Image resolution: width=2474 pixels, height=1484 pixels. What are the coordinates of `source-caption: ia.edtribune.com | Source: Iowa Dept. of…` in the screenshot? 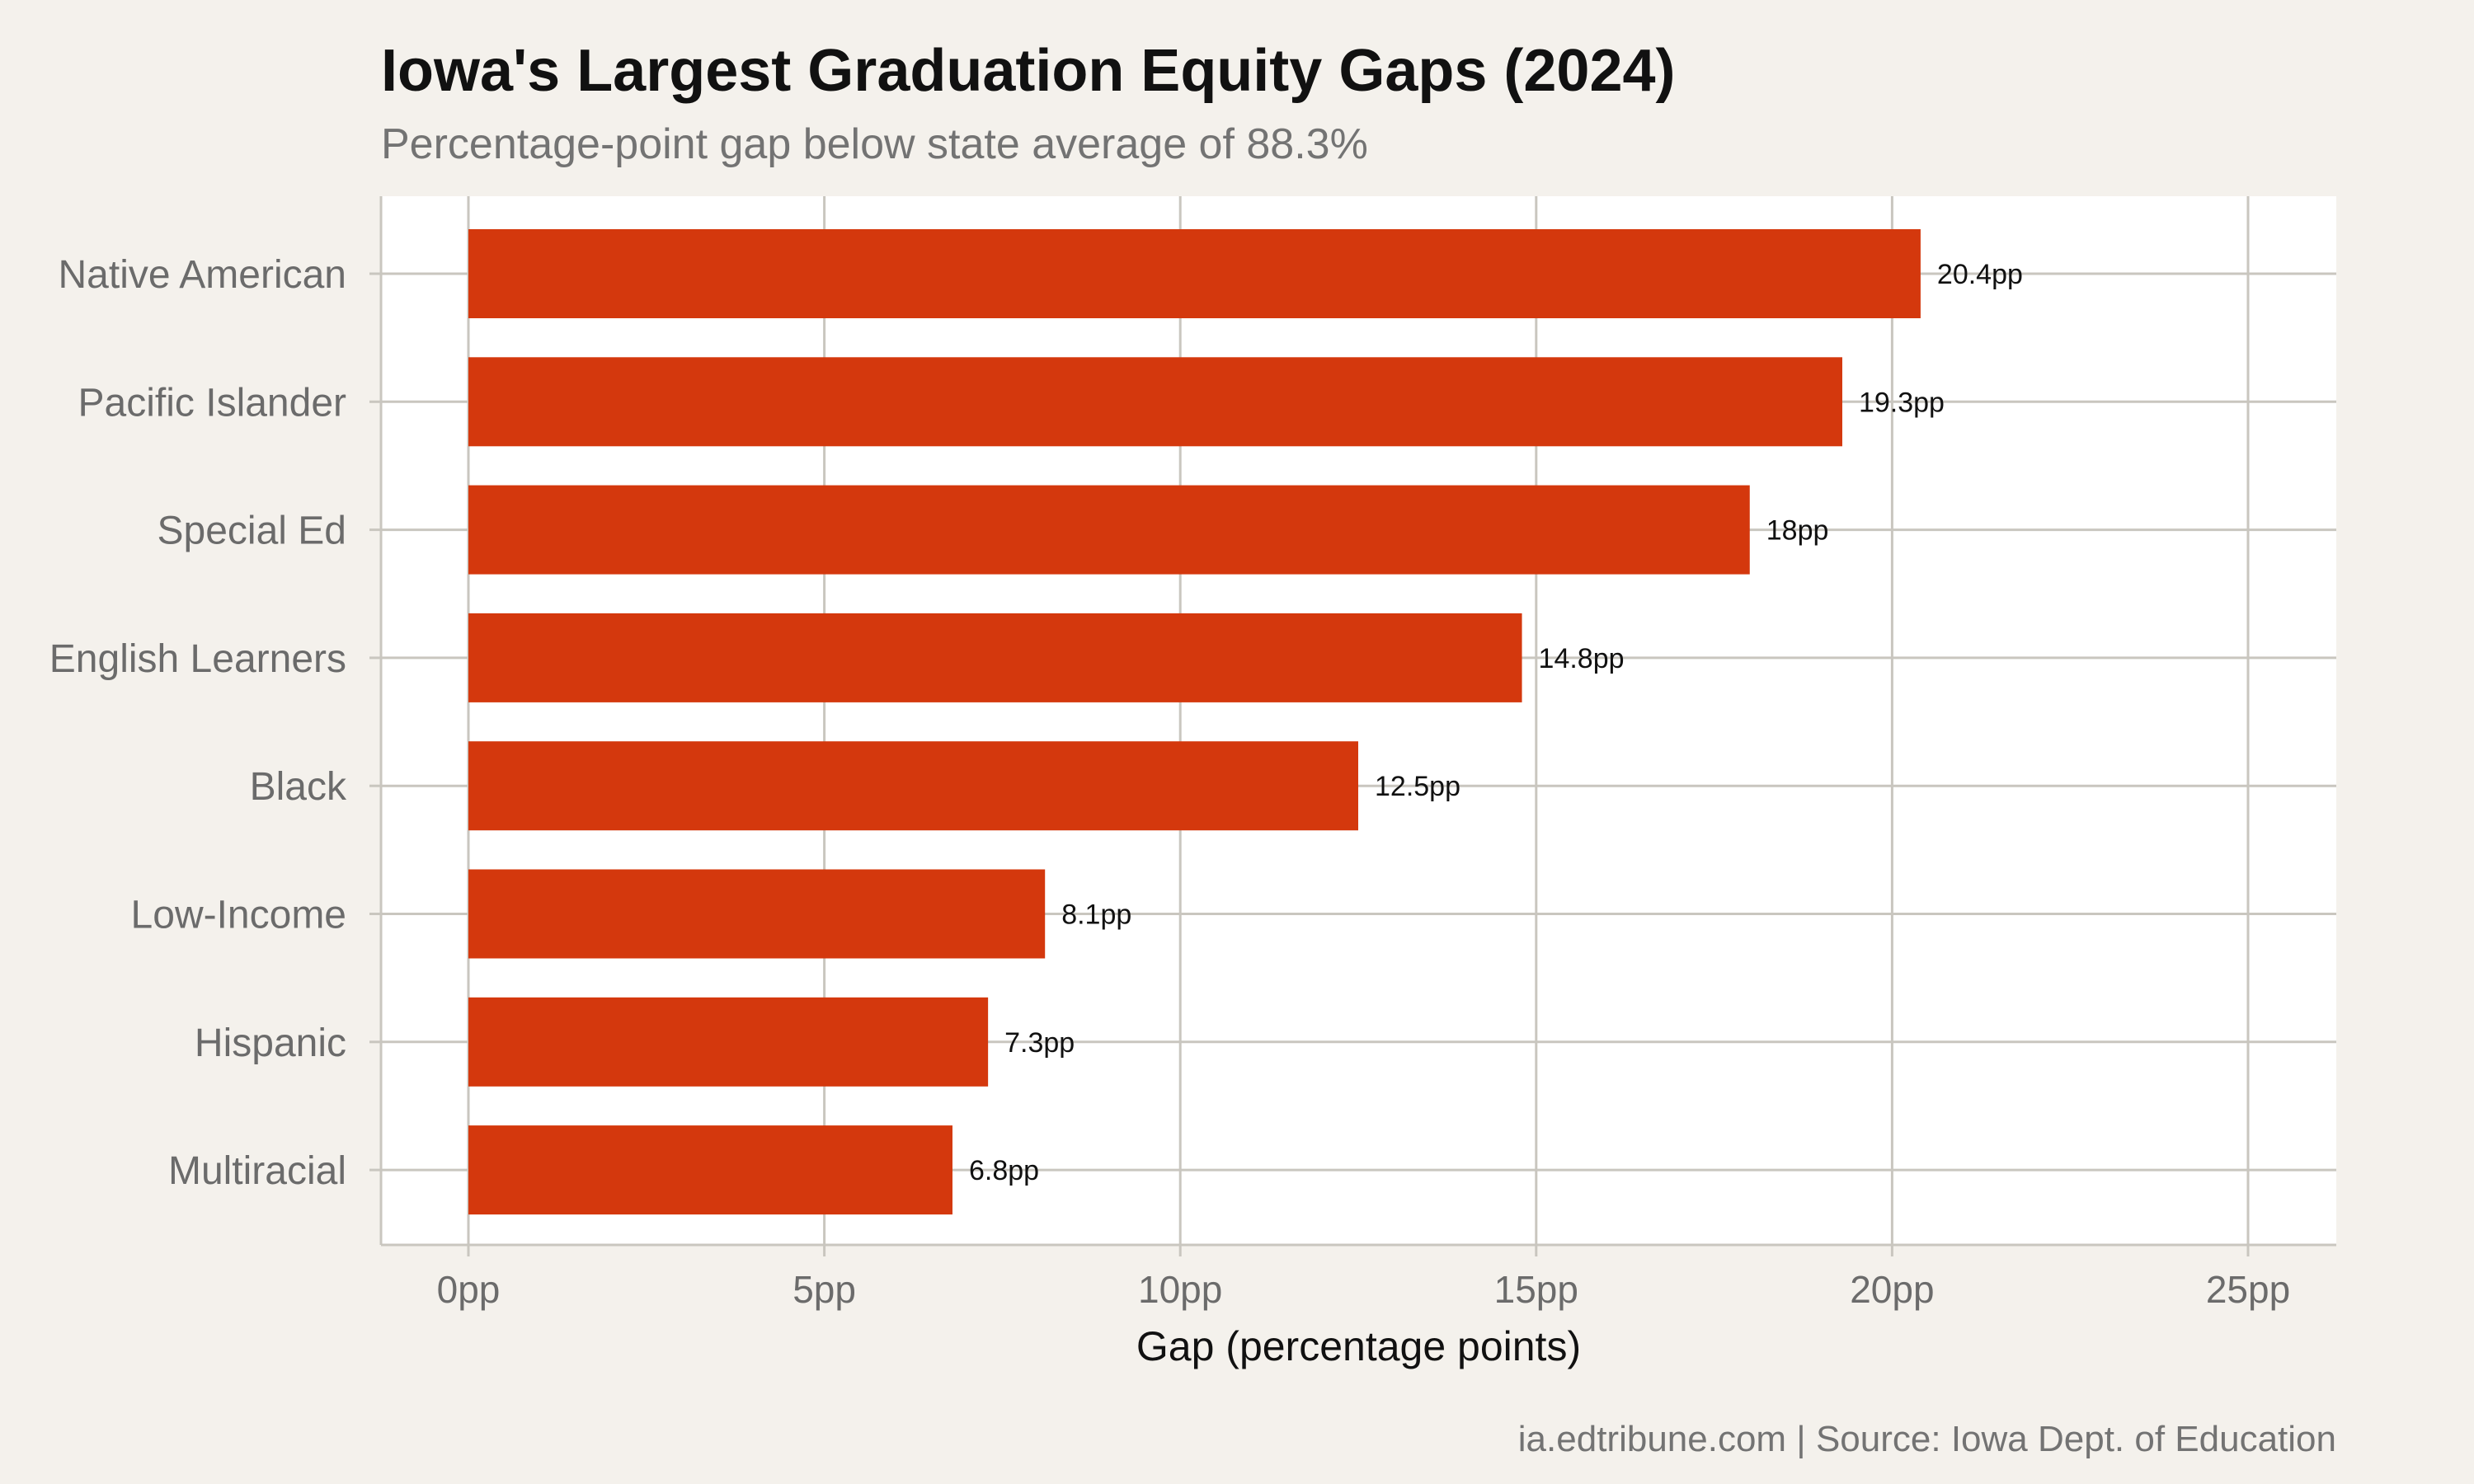 It's located at (1927, 1439).